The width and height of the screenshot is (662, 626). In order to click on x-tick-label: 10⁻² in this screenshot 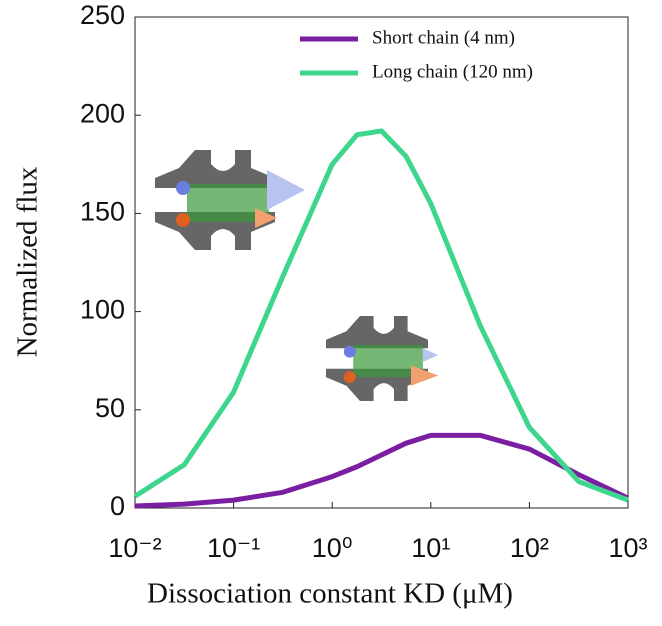, I will do `click(134, 548)`.